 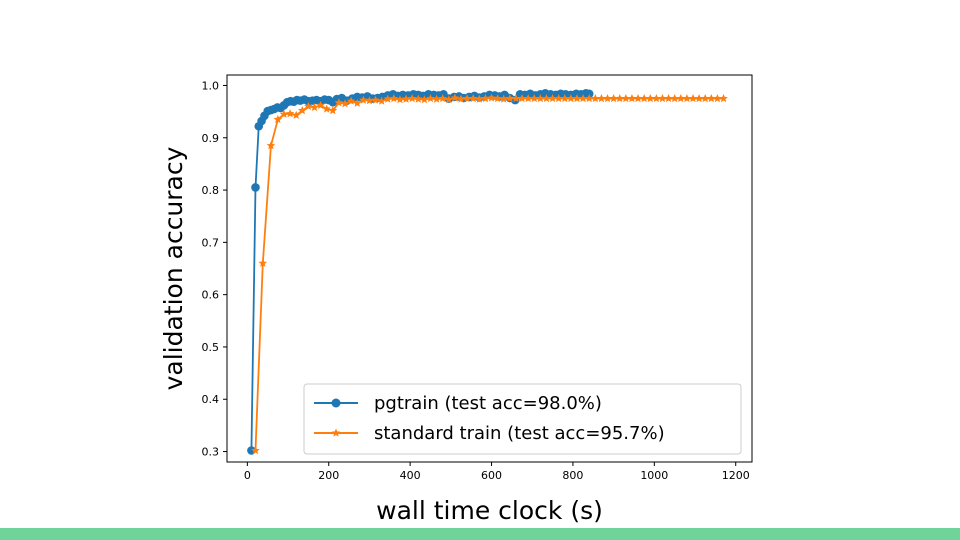 I want to click on x-tick-label: 600, so click(x=491, y=475).